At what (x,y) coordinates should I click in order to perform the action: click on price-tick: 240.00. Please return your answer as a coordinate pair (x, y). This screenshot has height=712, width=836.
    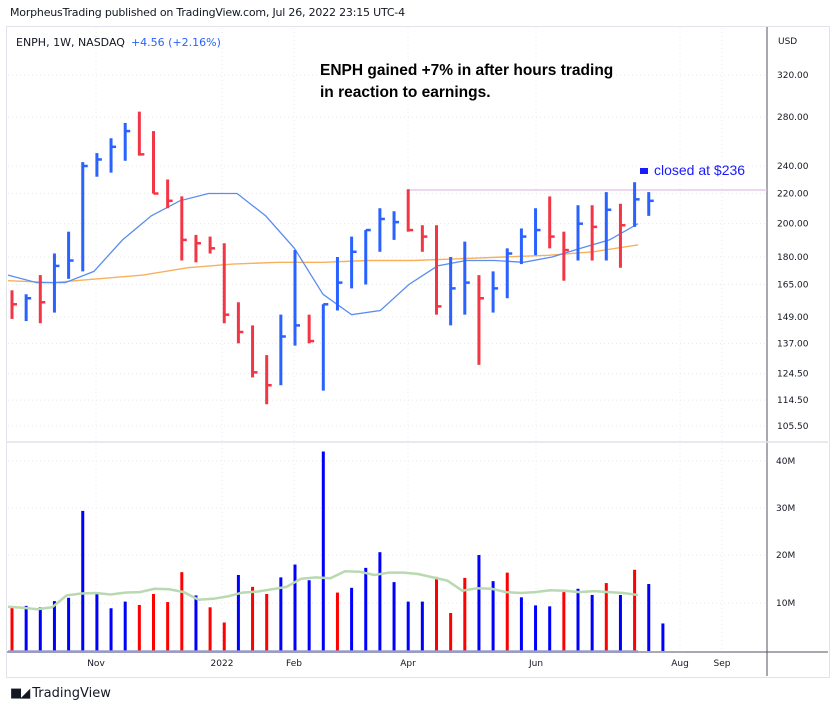
    Looking at the image, I should click on (793, 167).